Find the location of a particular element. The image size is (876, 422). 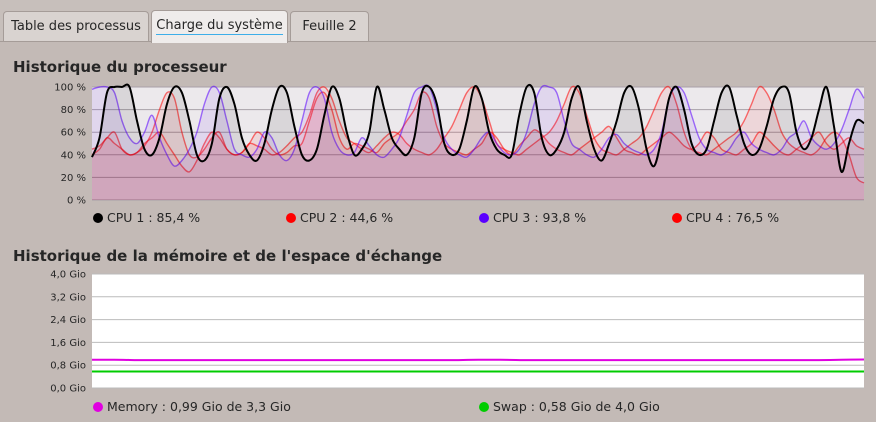

cpu3-legend-label: CPU 3 : 93,8 % is located at coordinates (540, 217).